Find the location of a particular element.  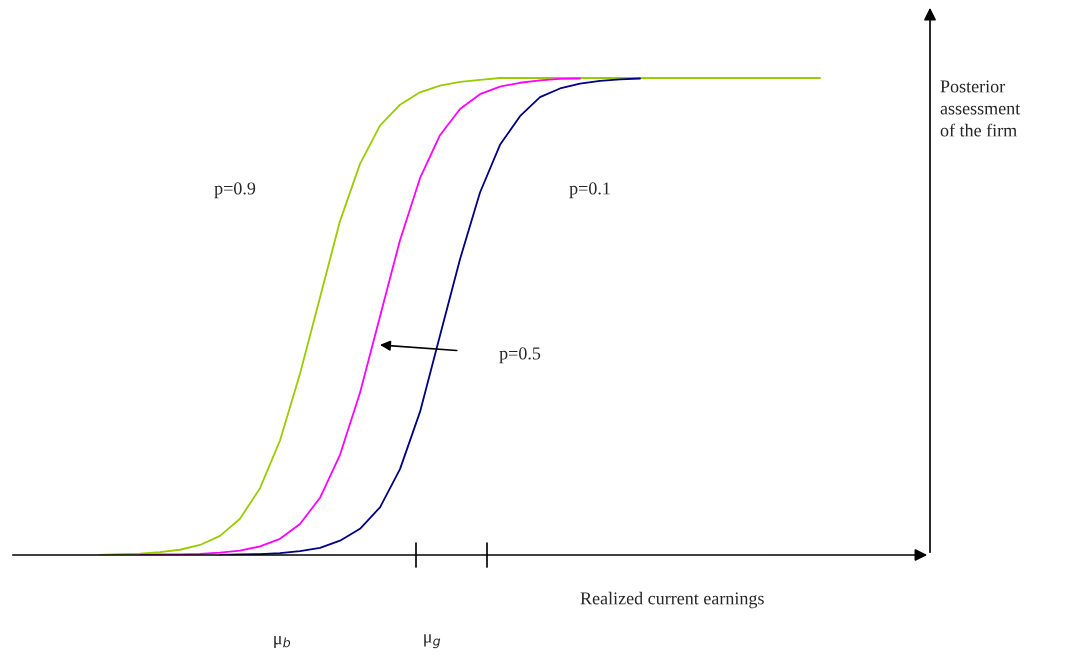

text: Posterior assessment of the firm is located at coordinates (980, 108).